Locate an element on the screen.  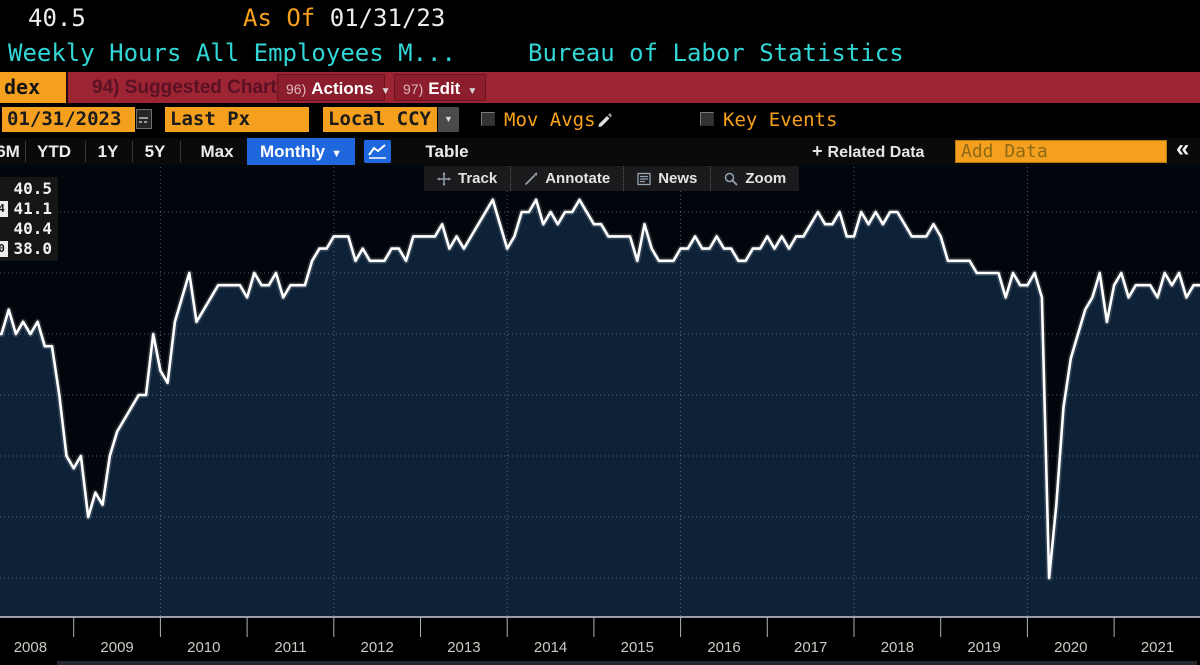
currency-dropdown: ▼ is located at coordinates (448, 119).